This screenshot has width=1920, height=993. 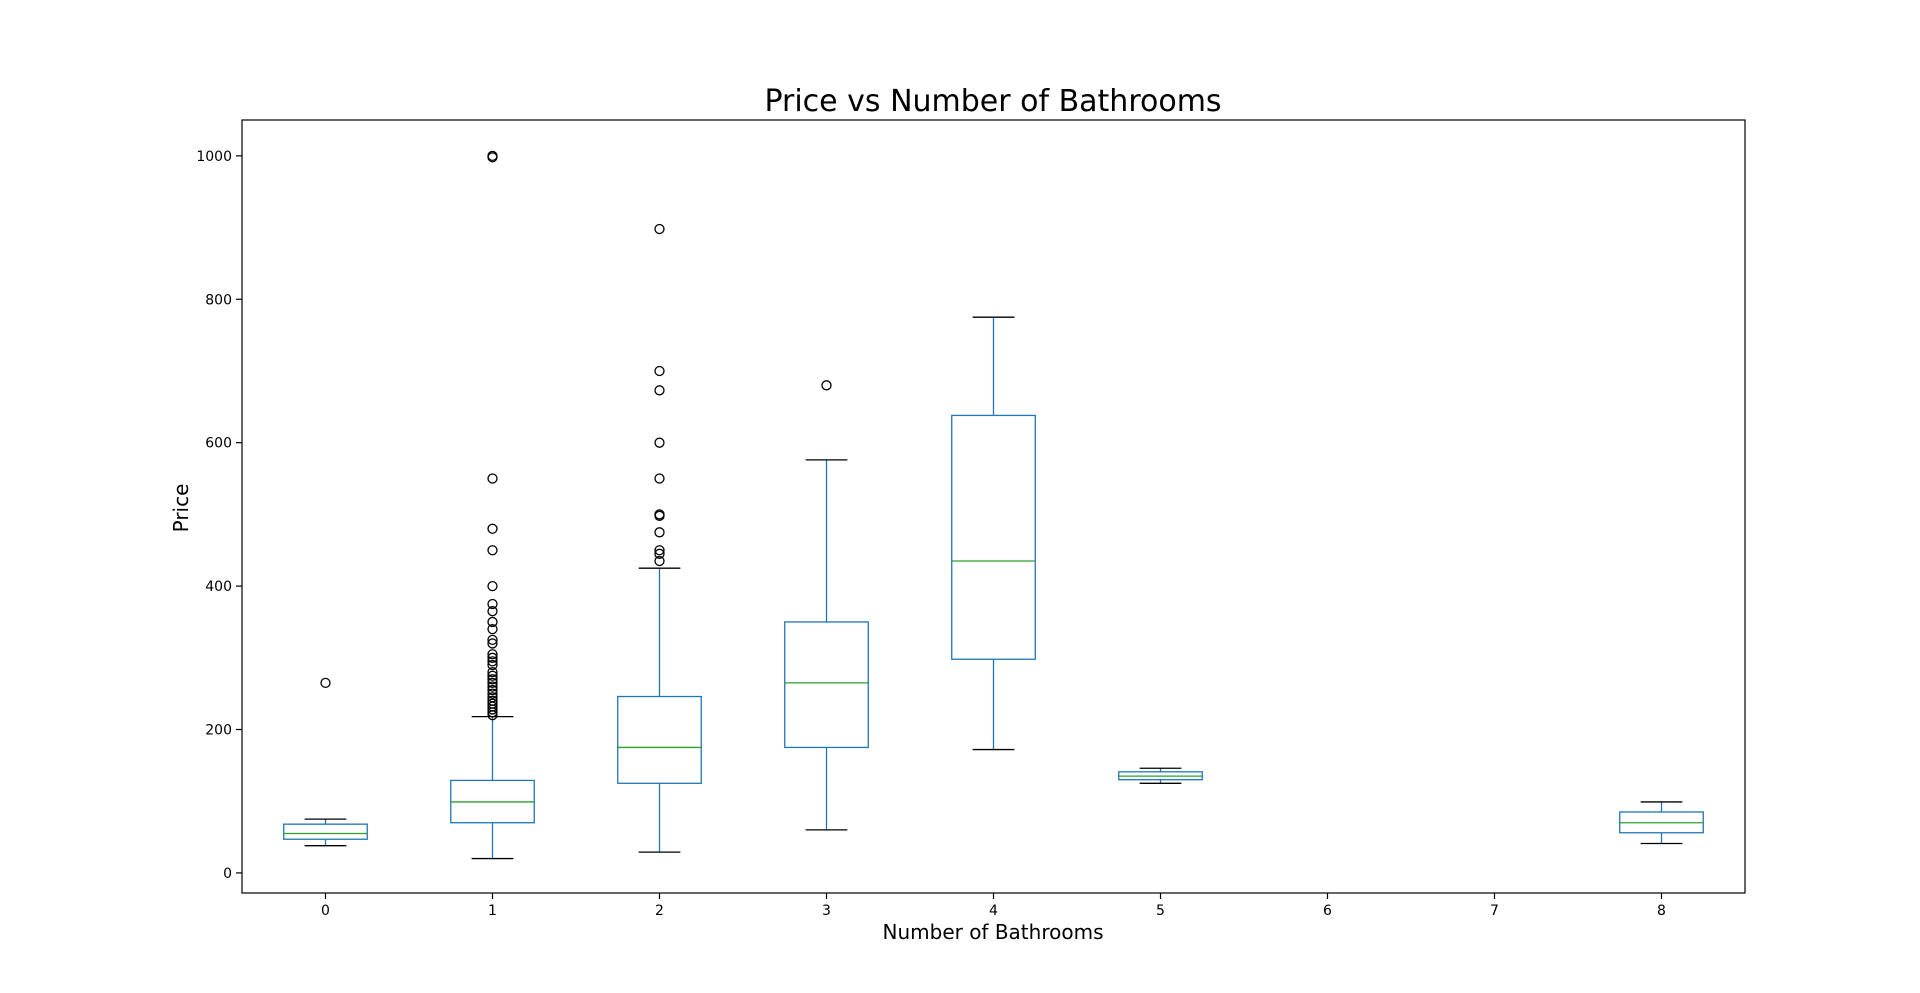 What do you see at coordinates (993, 911) in the screenshot?
I see `x-tick-label: 4` at bounding box center [993, 911].